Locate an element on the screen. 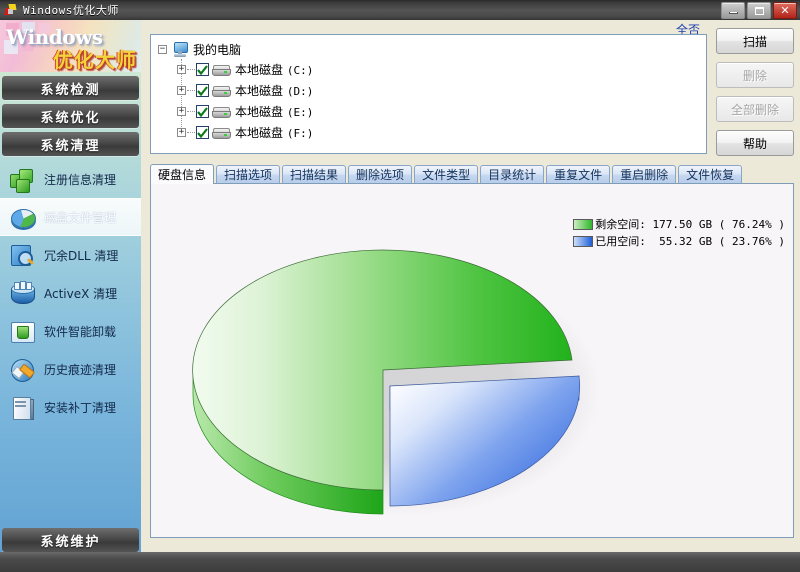 The image size is (800, 572). sidebar-item-activex-clean: ActiveX 清理 is located at coordinates (70, 293).